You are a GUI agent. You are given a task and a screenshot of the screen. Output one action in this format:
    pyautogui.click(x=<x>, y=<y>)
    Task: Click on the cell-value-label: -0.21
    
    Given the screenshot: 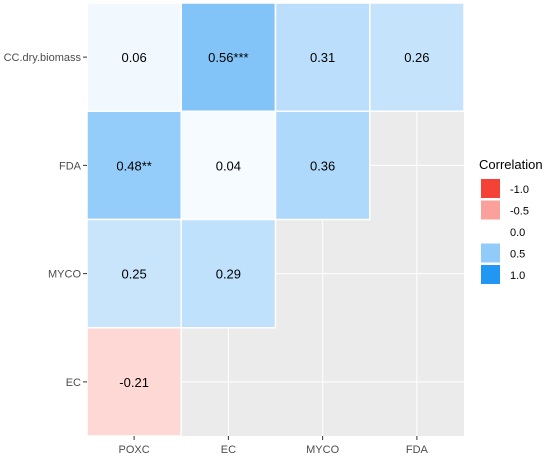 What is the action you would take?
    pyautogui.click(x=134, y=382)
    